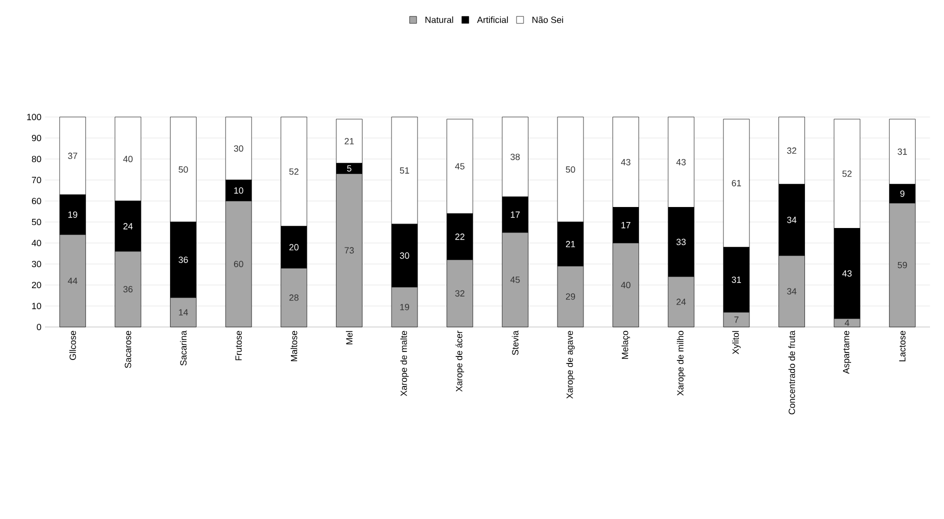 The image size is (944, 519). What do you see at coordinates (571, 296) in the screenshot?
I see `data-label: 29` at bounding box center [571, 296].